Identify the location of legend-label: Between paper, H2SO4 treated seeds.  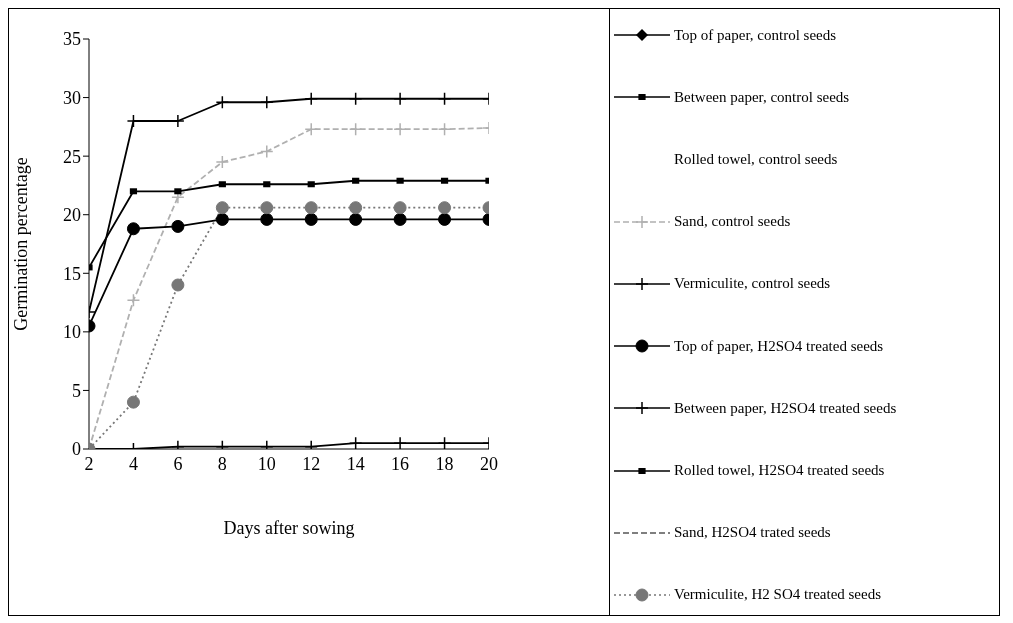
(785, 408).